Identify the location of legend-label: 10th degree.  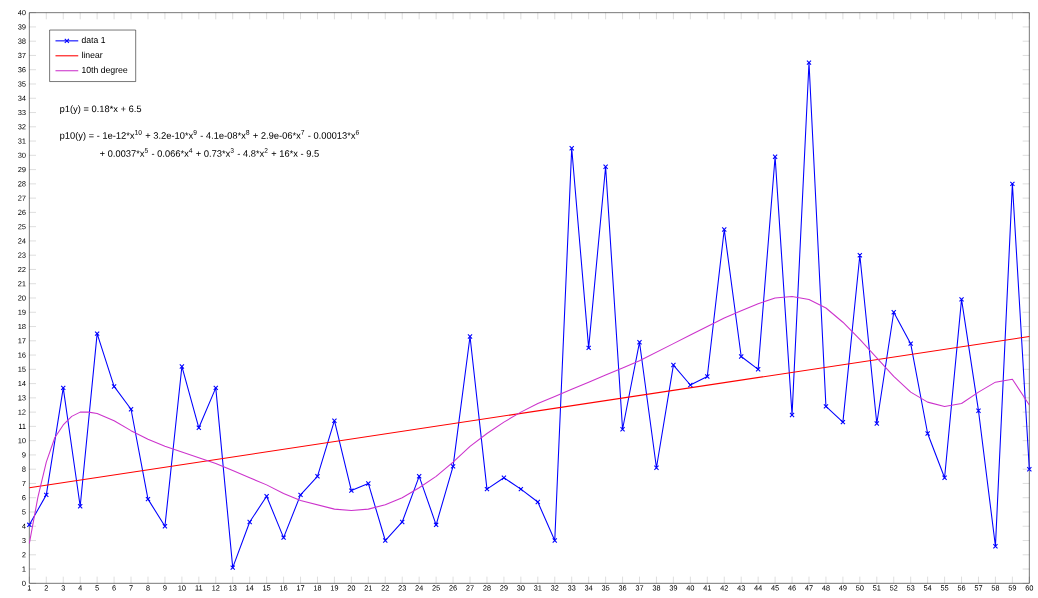
(105, 70).